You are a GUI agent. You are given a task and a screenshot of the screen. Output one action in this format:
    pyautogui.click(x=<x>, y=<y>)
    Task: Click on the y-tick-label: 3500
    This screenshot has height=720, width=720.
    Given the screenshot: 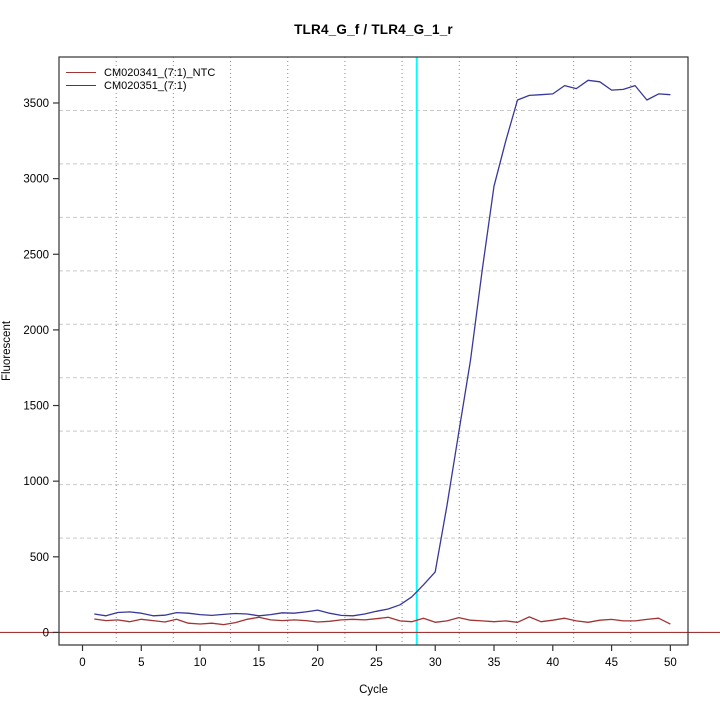 What is the action you would take?
    pyautogui.click(x=36, y=104)
    